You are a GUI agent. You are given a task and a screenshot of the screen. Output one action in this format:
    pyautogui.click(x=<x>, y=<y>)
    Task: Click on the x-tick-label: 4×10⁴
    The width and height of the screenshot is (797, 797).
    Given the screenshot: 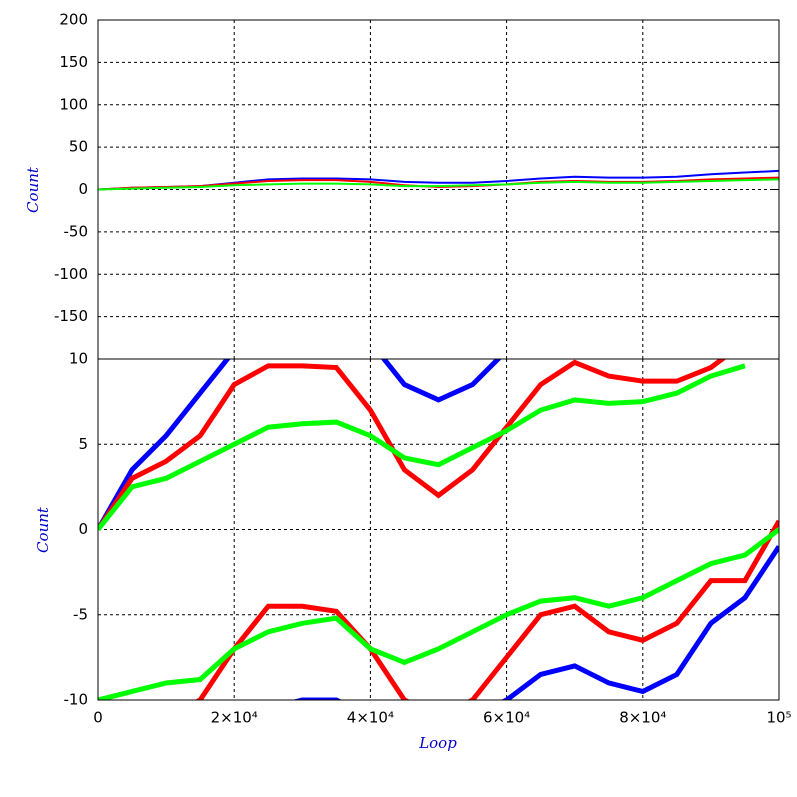 What is the action you would take?
    pyautogui.click(x=370, y=718)
    